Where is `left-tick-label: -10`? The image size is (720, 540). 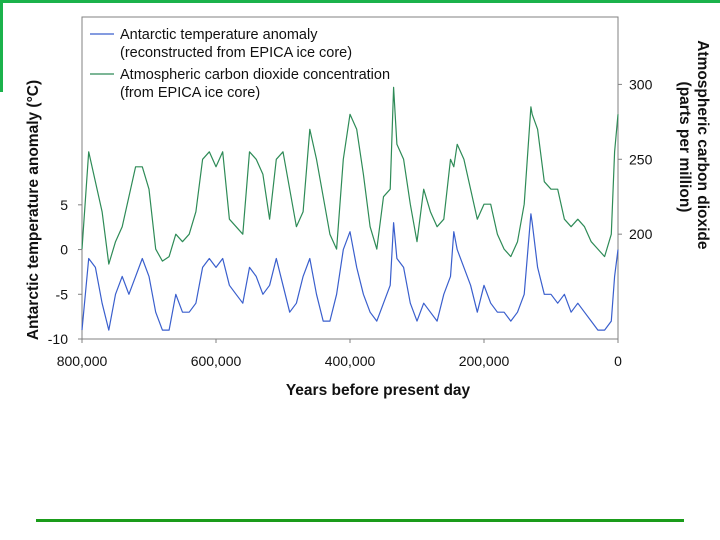
left-tick-label: -10 is located at coordinates (58, 339).